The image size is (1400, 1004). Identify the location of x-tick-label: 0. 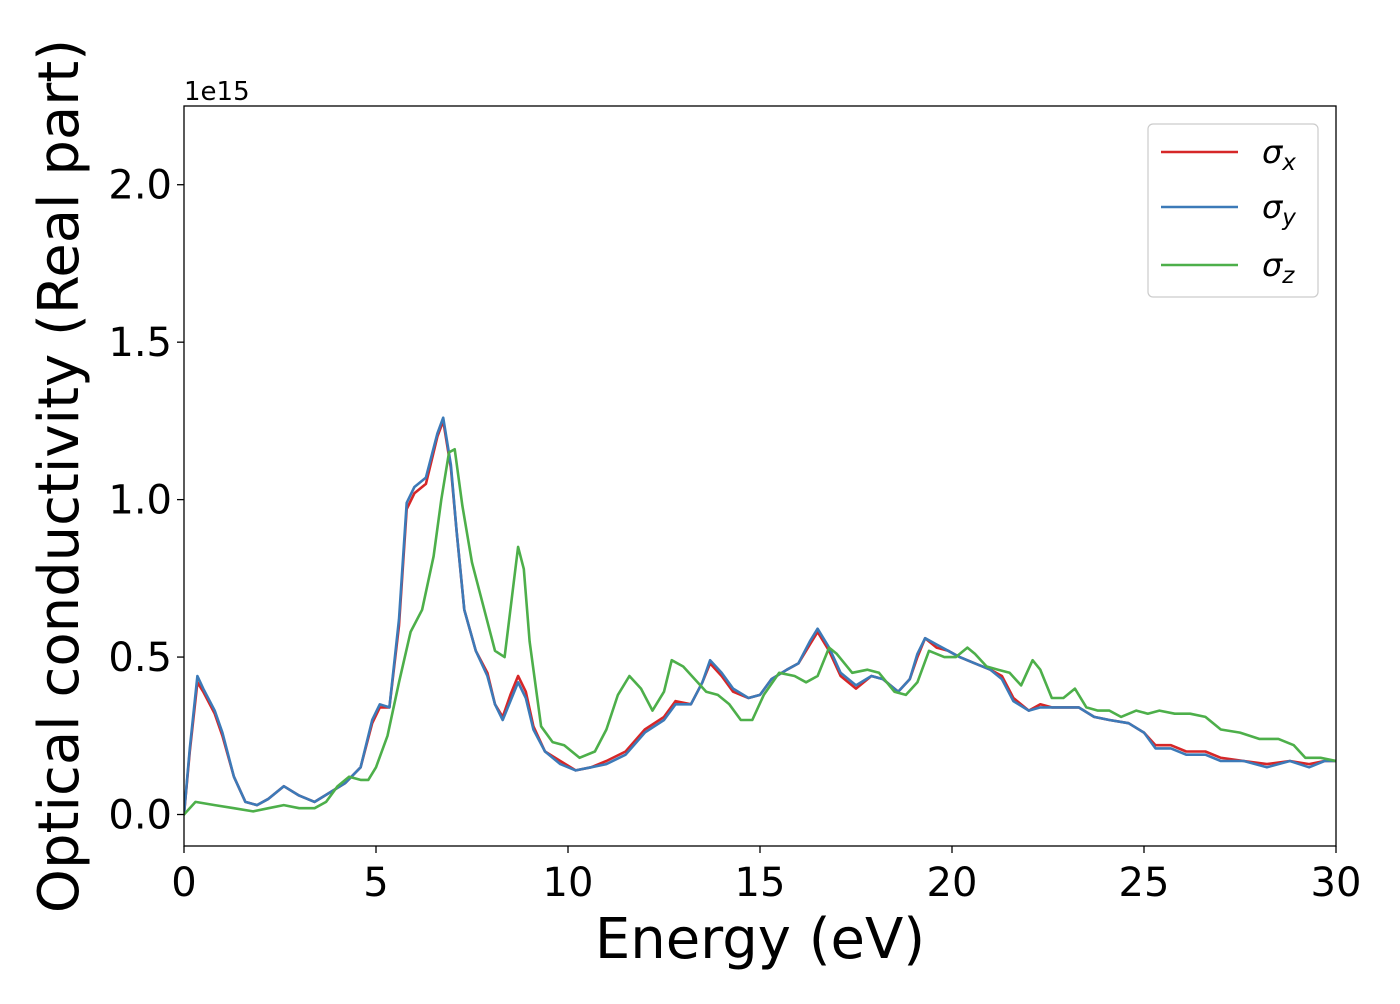
(183, 883).